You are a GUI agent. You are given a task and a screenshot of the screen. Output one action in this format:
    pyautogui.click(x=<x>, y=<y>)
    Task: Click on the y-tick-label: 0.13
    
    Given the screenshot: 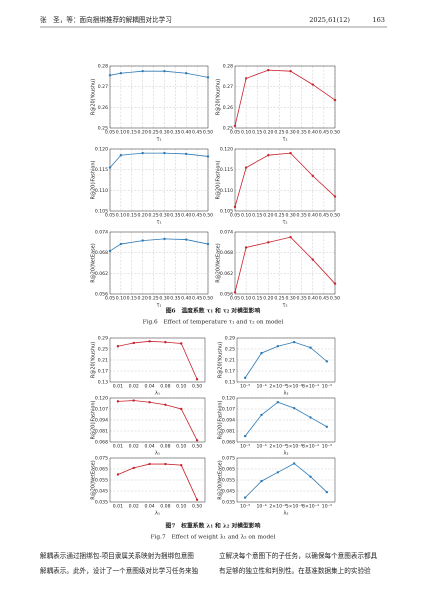 What is the action you would take?
    pyautogui.click(x=230, y=383)
    